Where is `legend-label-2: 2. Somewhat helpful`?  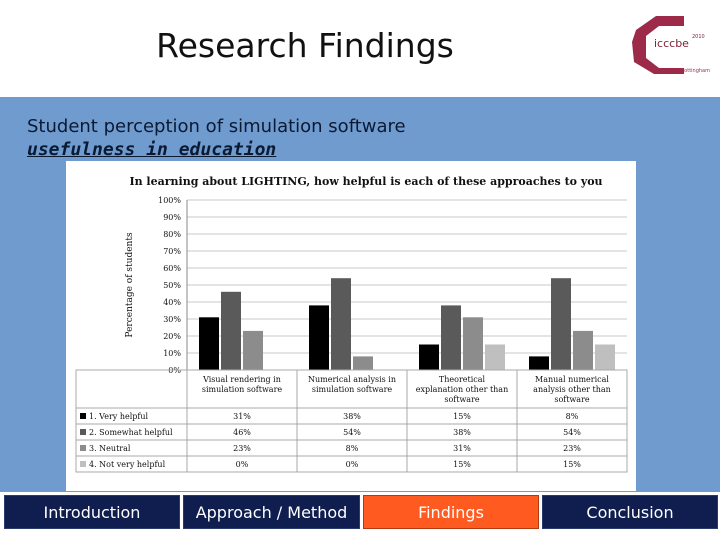 legend-label-2: 2. Somewhat helpful is located at coordinates (131, 432).